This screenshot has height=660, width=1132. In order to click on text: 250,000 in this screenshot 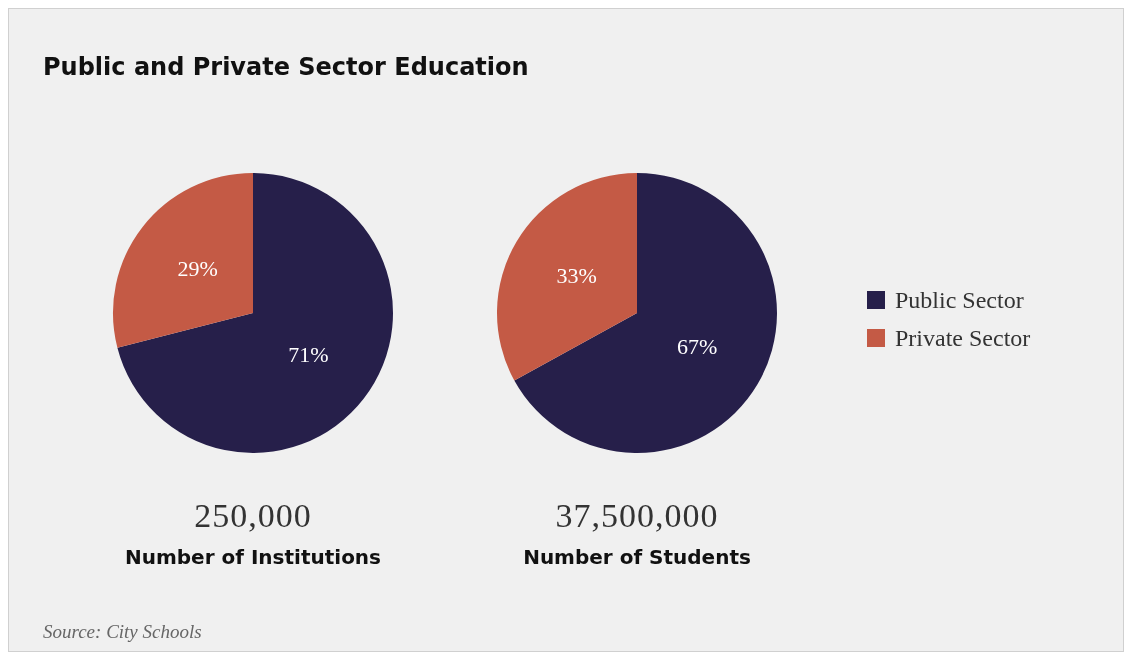, I will do `click(253, 516)`.